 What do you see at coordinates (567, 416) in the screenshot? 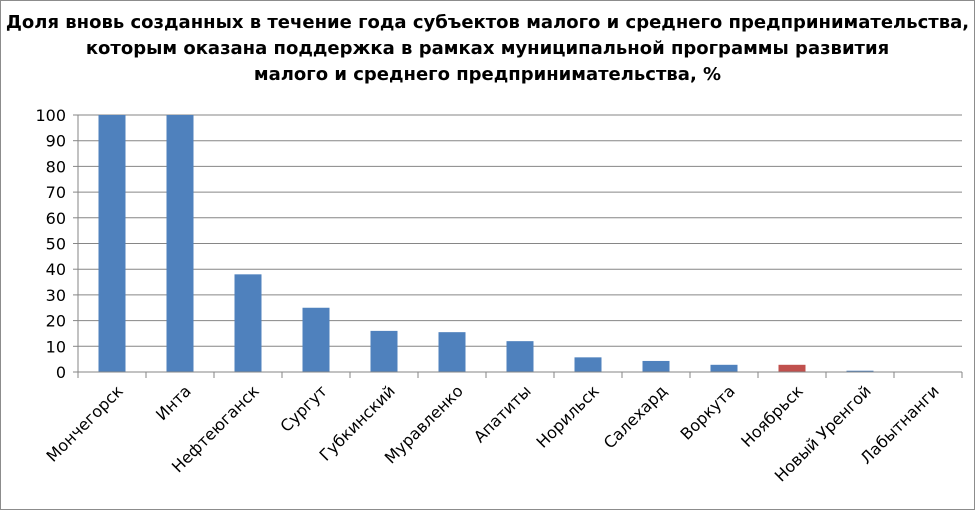
I see `x-tick-label: Норильск` at bounding box center [567, 416].